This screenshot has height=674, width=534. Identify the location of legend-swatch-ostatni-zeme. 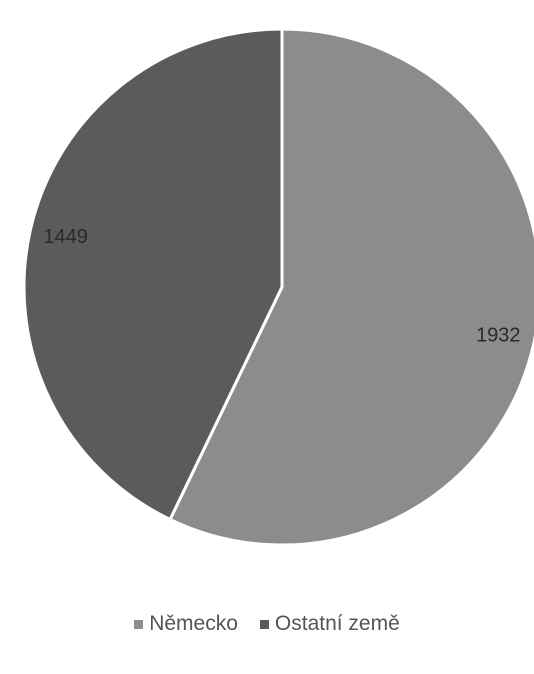
(264, 624).